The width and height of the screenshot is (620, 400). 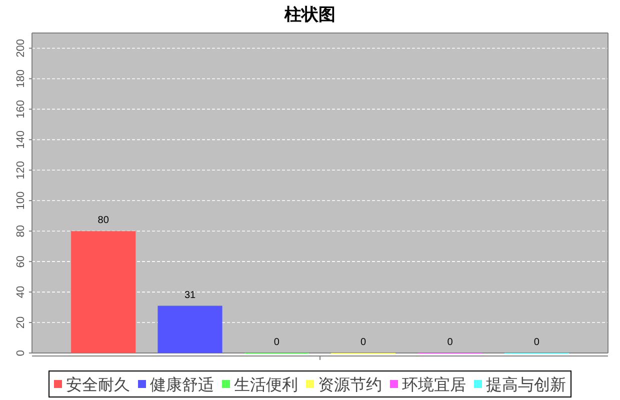 I want to click on y-tick-label: 0, so click(x=21, y=353).